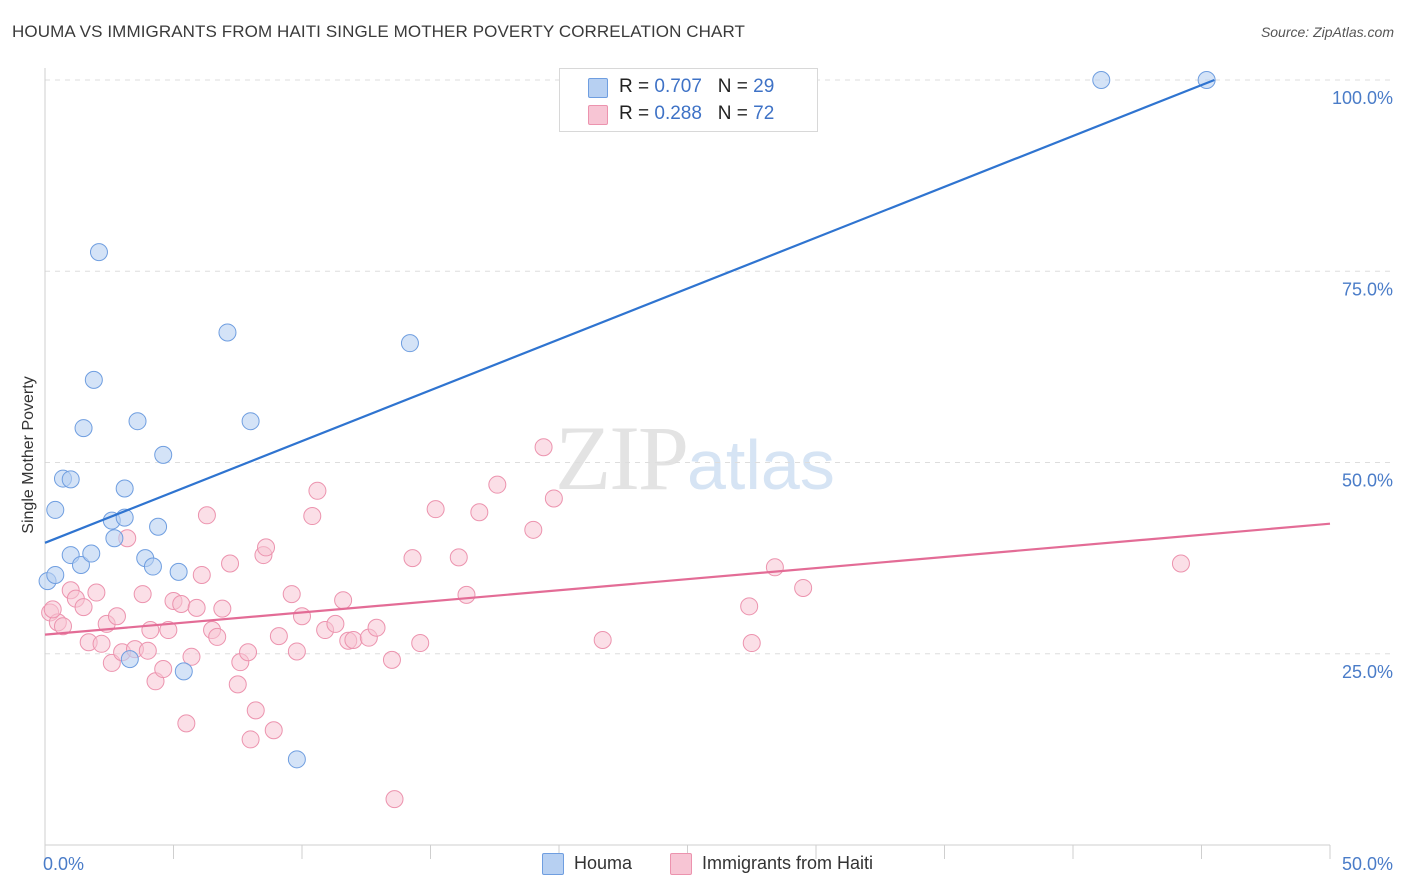 This screenshot has height=892, width=1406. What do you see at coordinates (63, 864) in the screenshot?
I see `x-tick-label: 0.0%` at bounding box center [63, 864].